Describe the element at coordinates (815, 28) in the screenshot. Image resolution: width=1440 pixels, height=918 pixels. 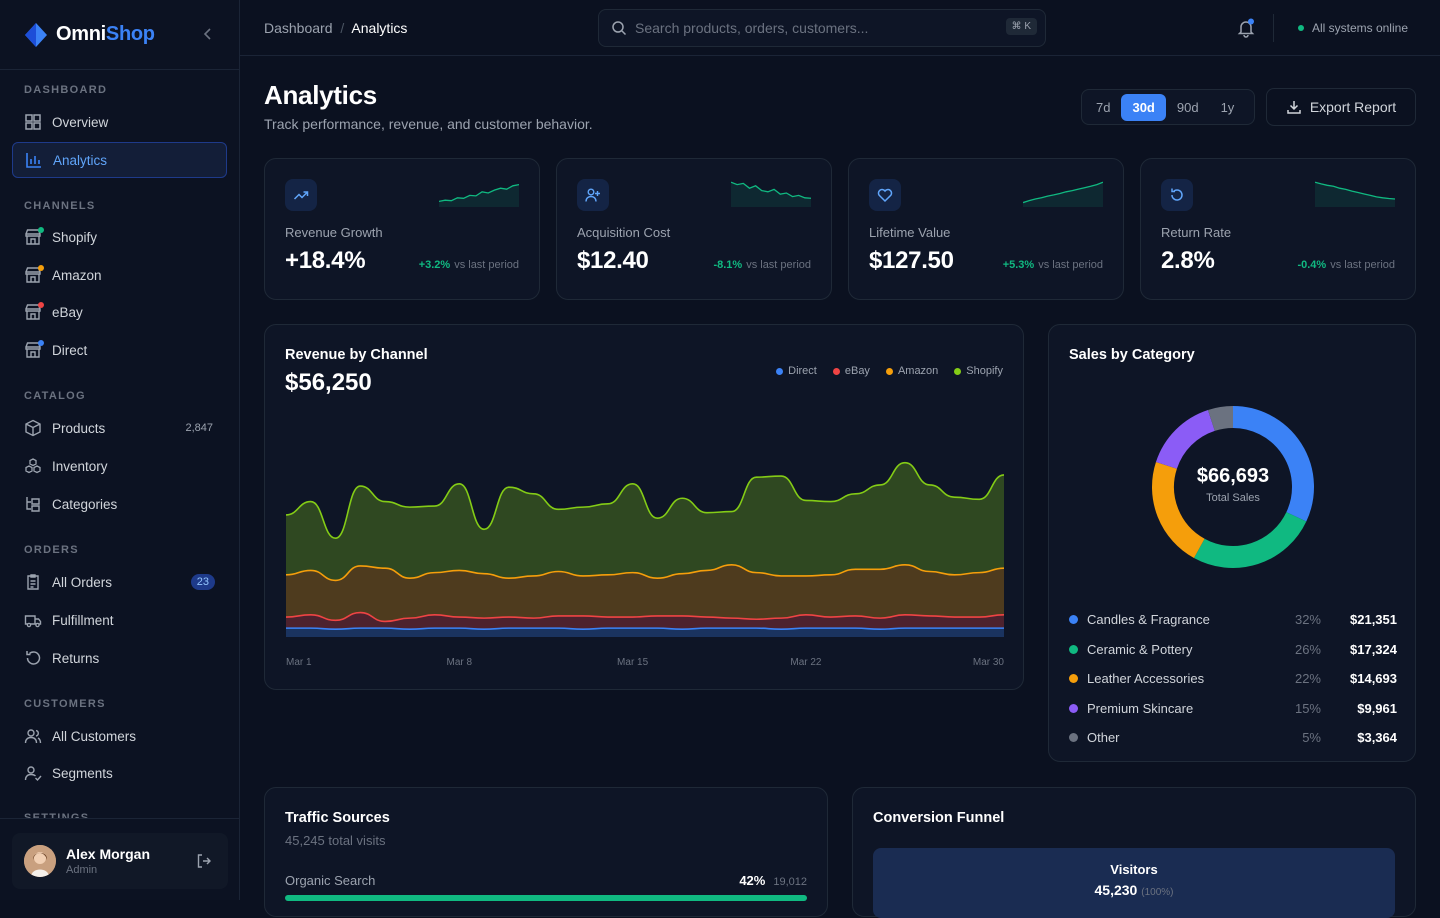
I see `search-input` at that location.